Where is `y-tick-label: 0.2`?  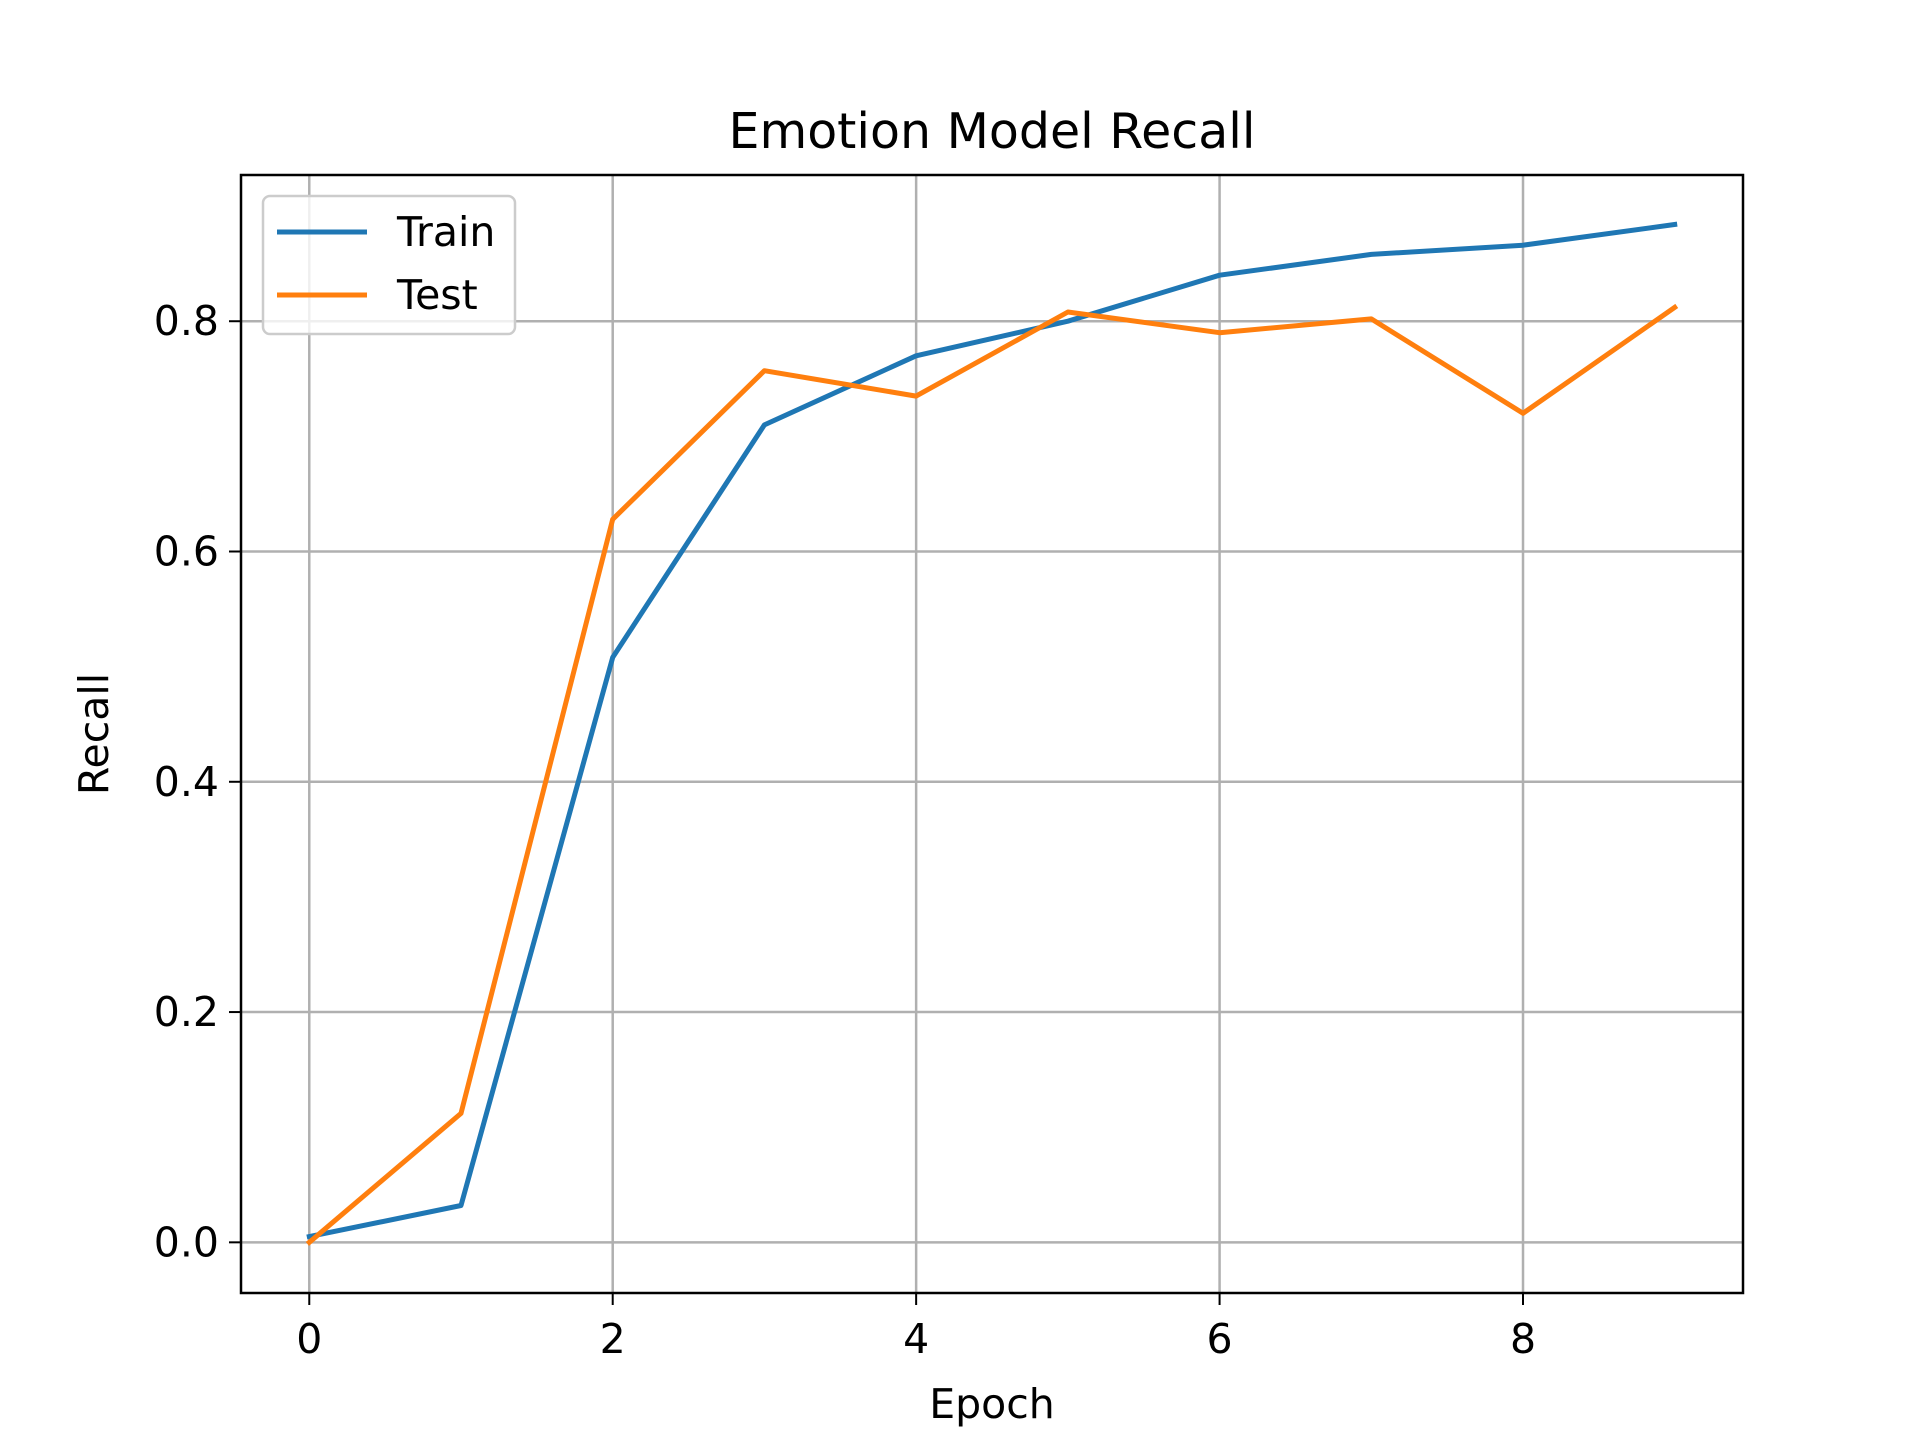
y-tick-label: 0.2 is located at coordinates (186, 1012).